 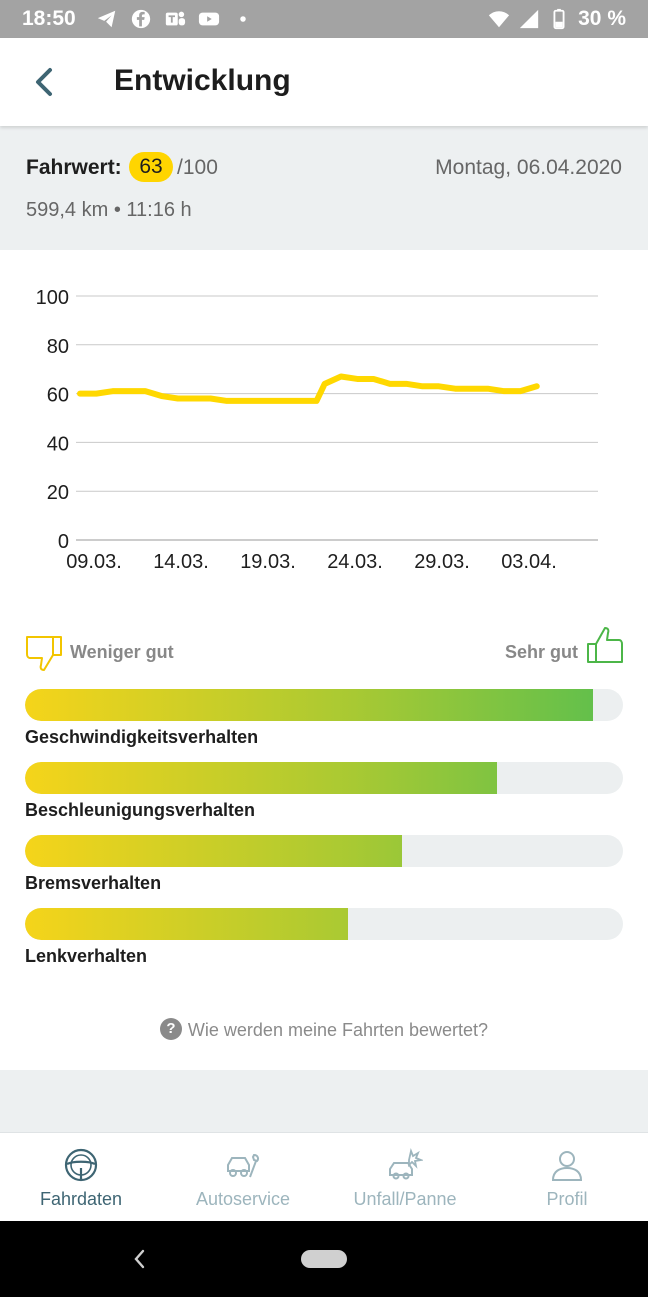 I want to click on teams-icon, so click(x=175, y=18).